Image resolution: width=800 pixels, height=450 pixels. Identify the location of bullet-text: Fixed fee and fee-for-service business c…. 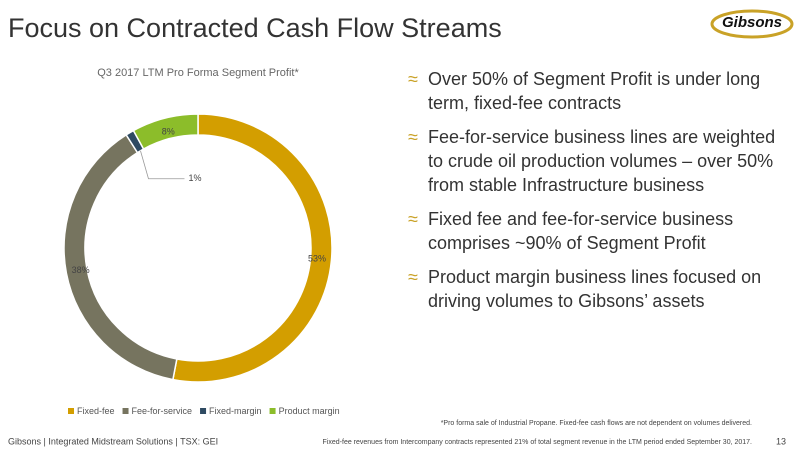
(581, 231).